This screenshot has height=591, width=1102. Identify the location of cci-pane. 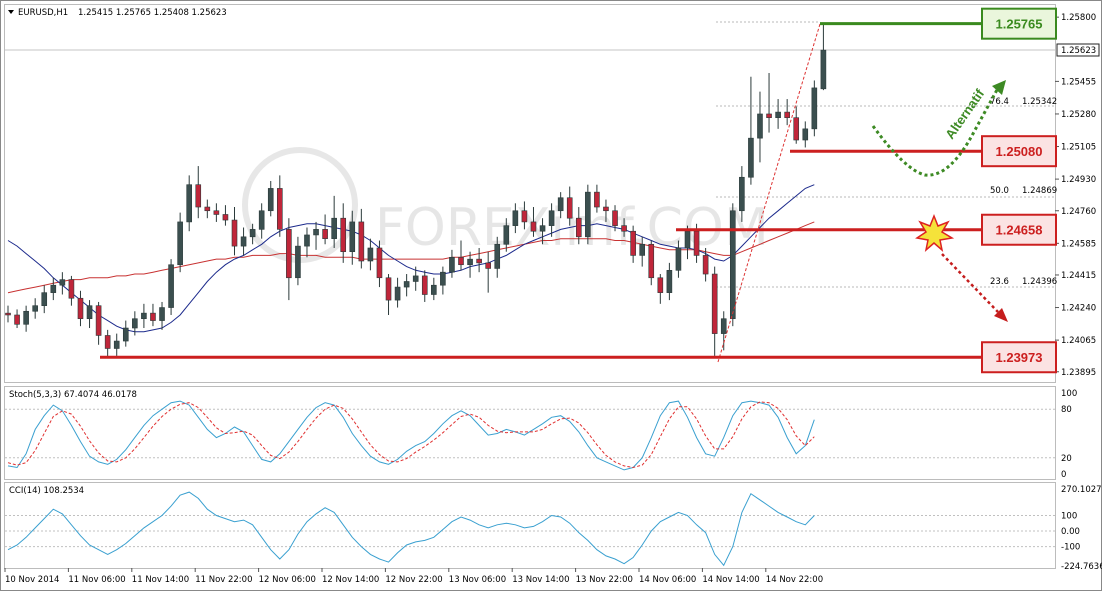
(530, 525).